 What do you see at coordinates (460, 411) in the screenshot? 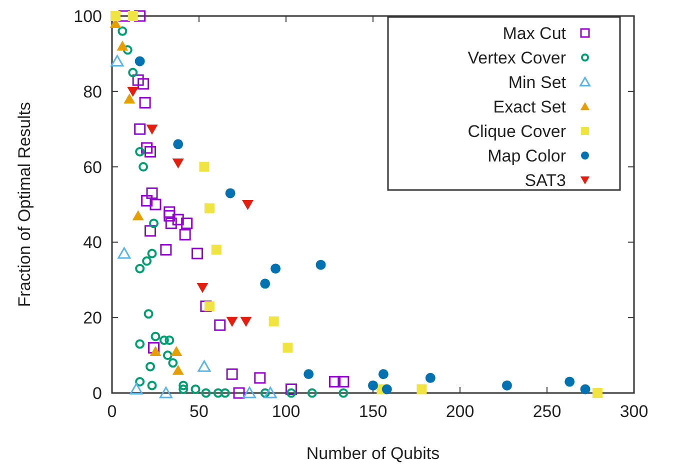
I see `x-tick-label: 200` at bounding box center [460, 411].